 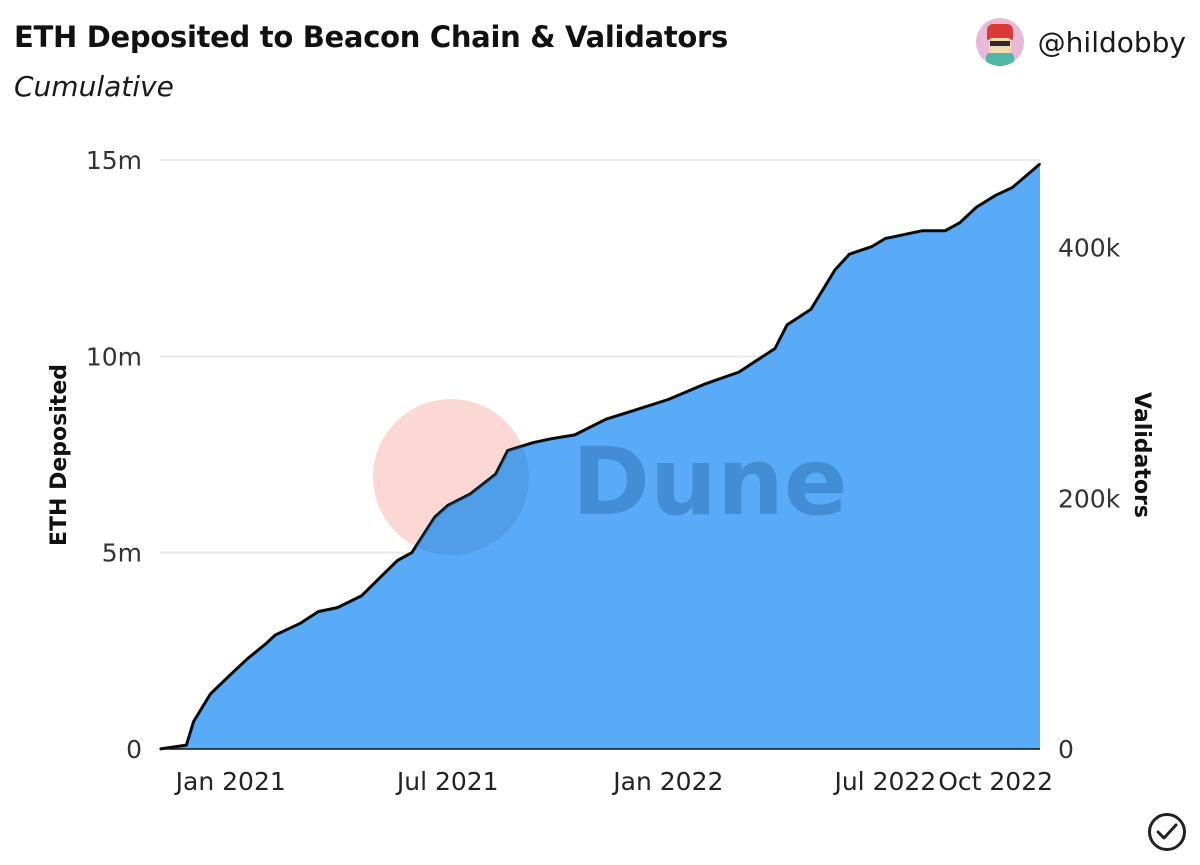 What do you see at coordinates (122, 553) in the screenshot?
I see `y-tick-label: 5m` at bounding box center [122, 553].